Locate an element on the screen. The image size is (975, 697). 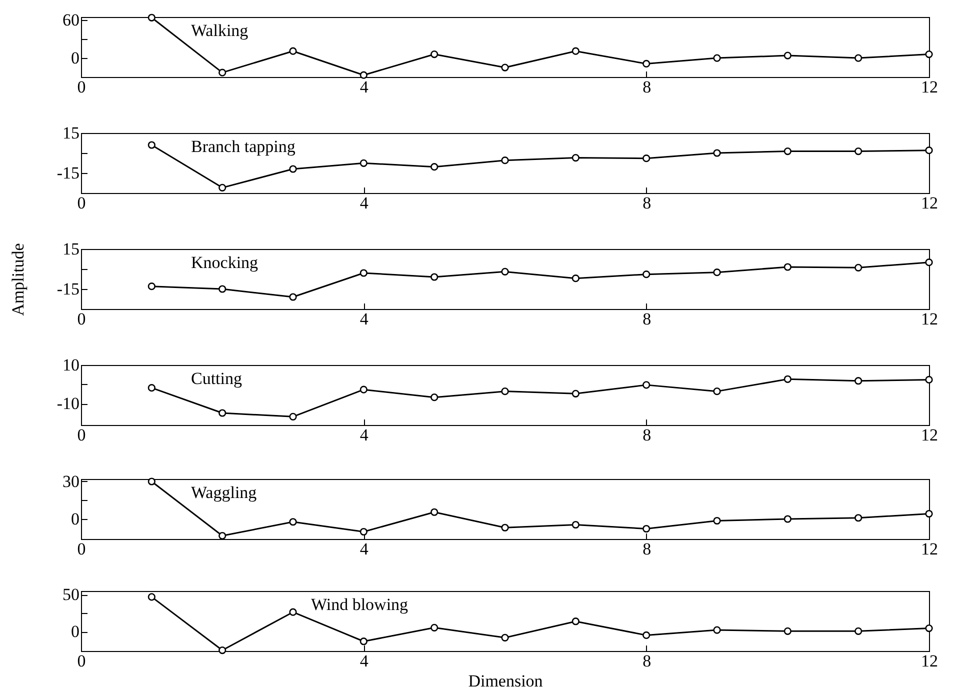
y-tick-label: 15 is located at coordinates (71, 249).